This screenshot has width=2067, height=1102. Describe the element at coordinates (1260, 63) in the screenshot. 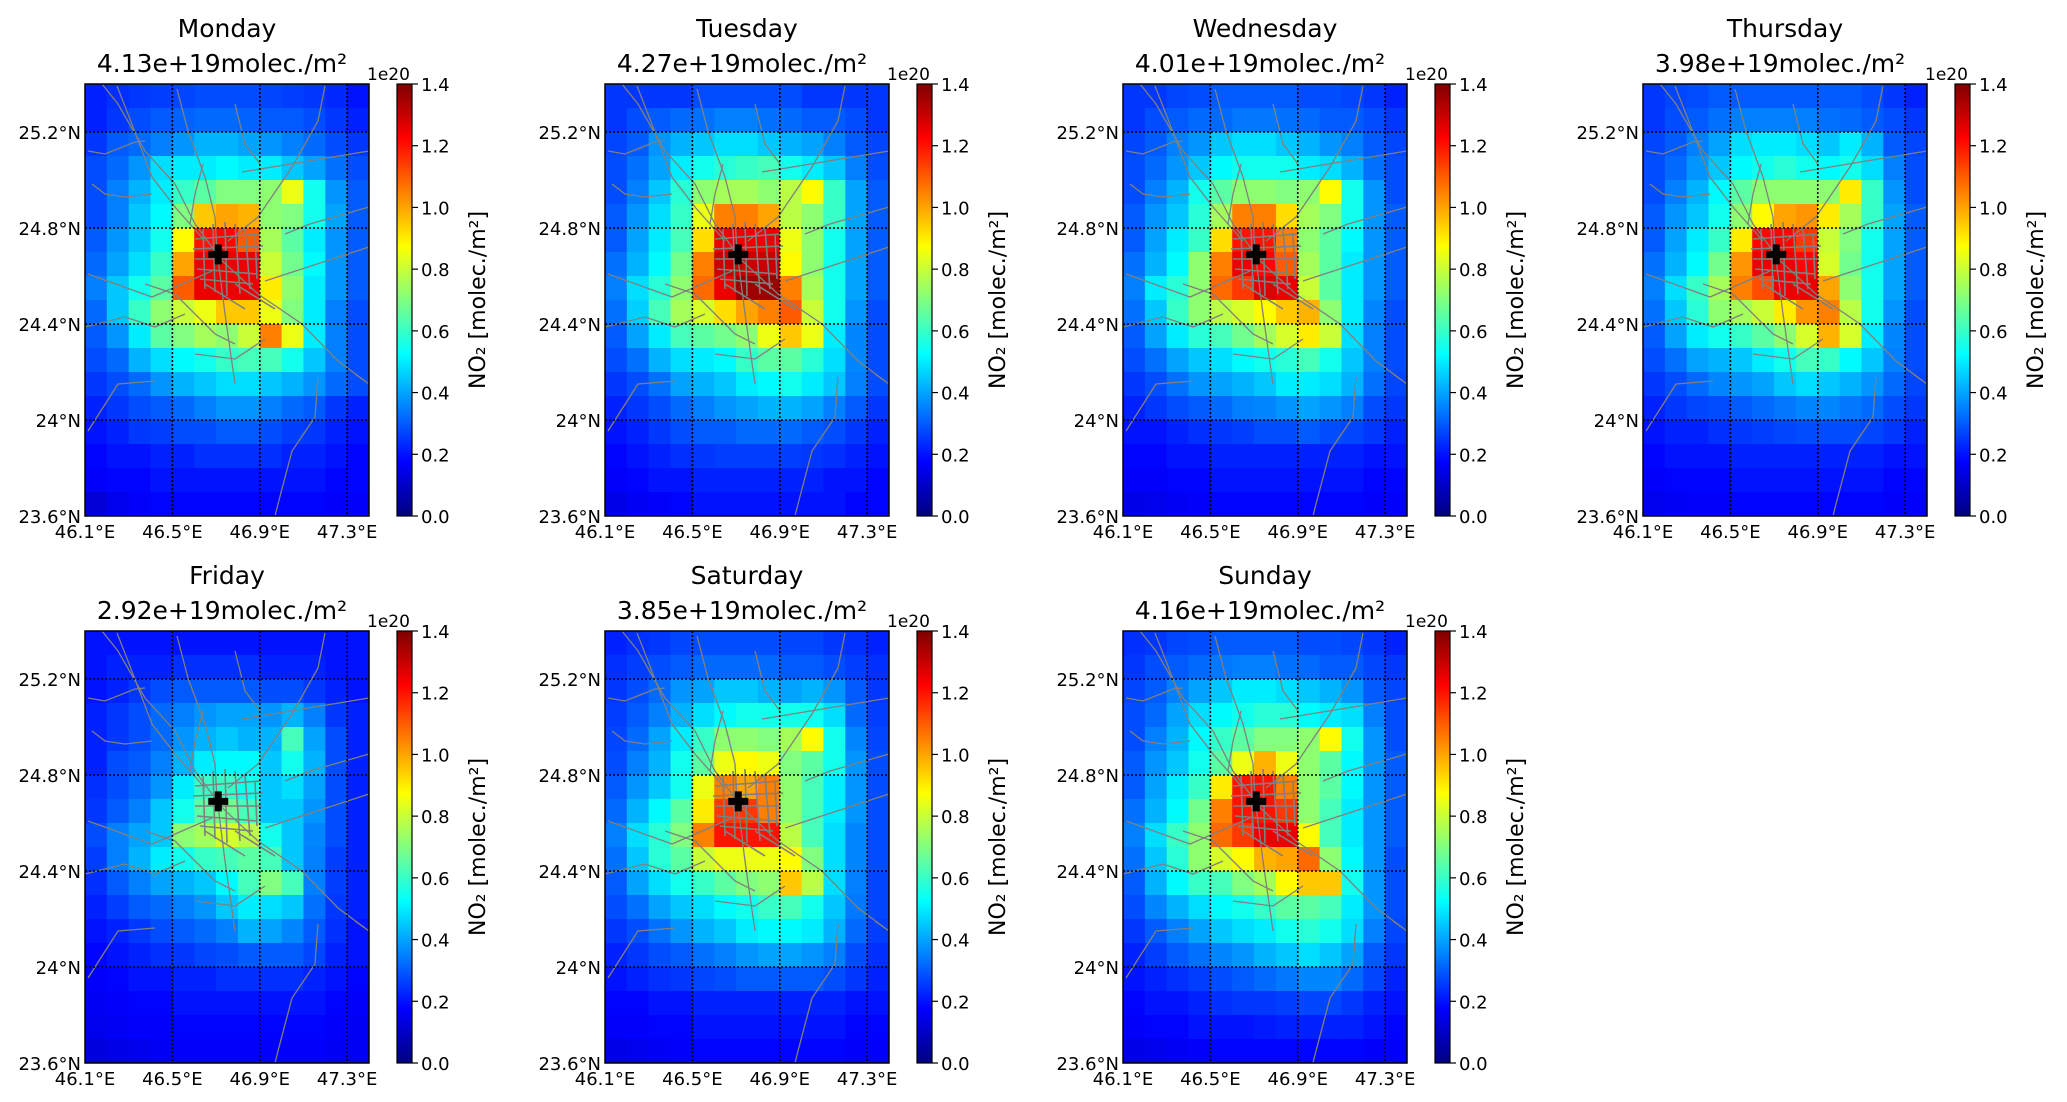

I see `panel-mean-value: 4.01e+19molec./m²` at that location.